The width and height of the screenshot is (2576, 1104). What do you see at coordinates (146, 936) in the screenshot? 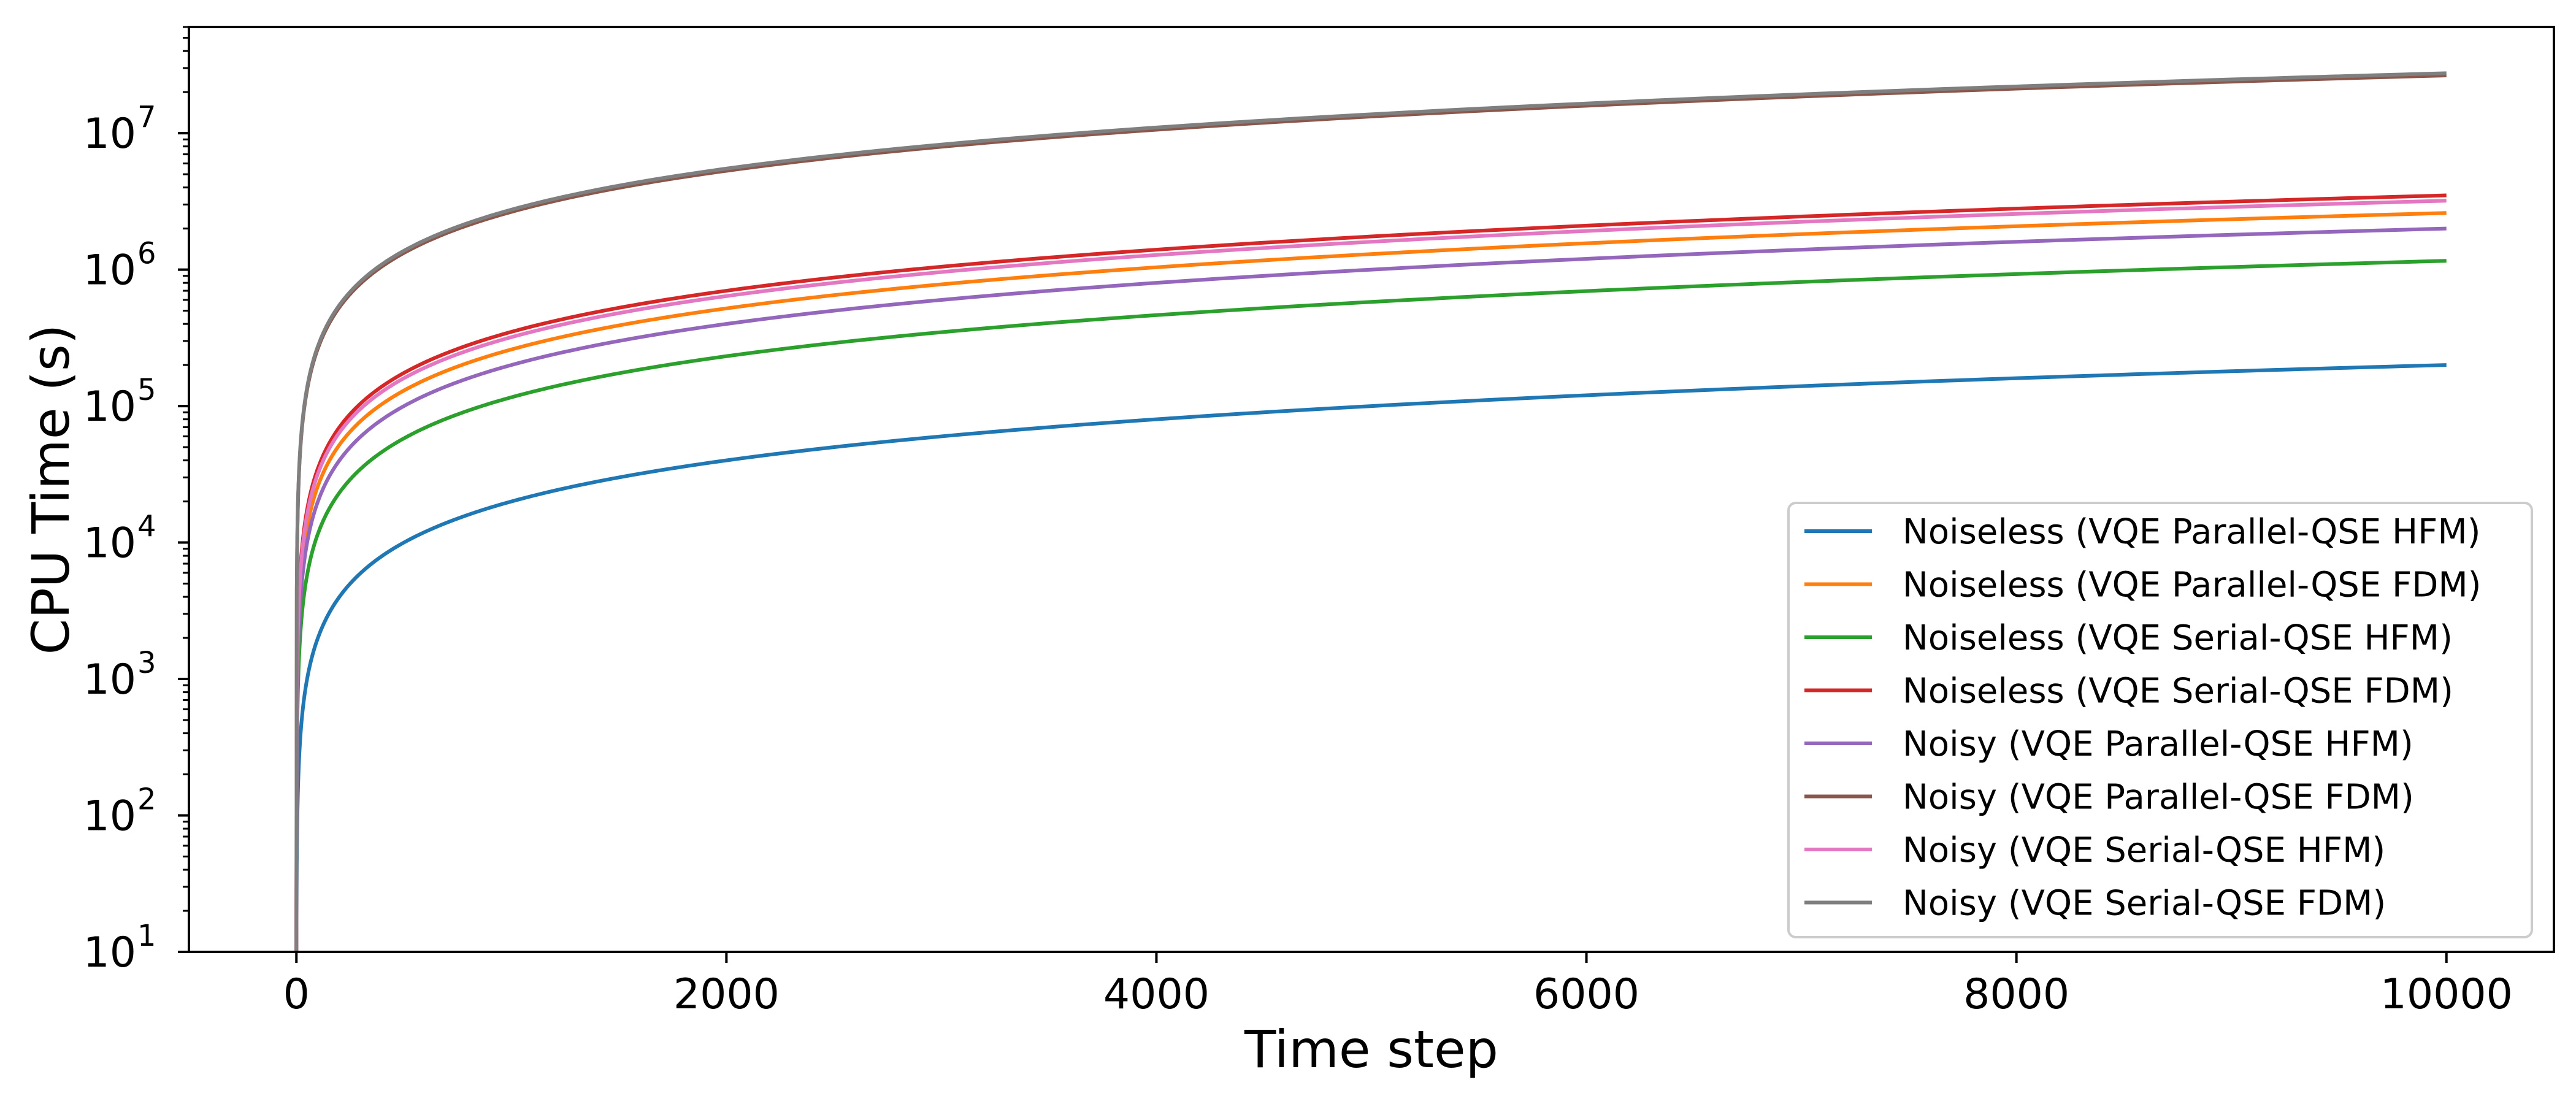
I see `y-tick-exponent: 1` at bounding box center [146, 936].